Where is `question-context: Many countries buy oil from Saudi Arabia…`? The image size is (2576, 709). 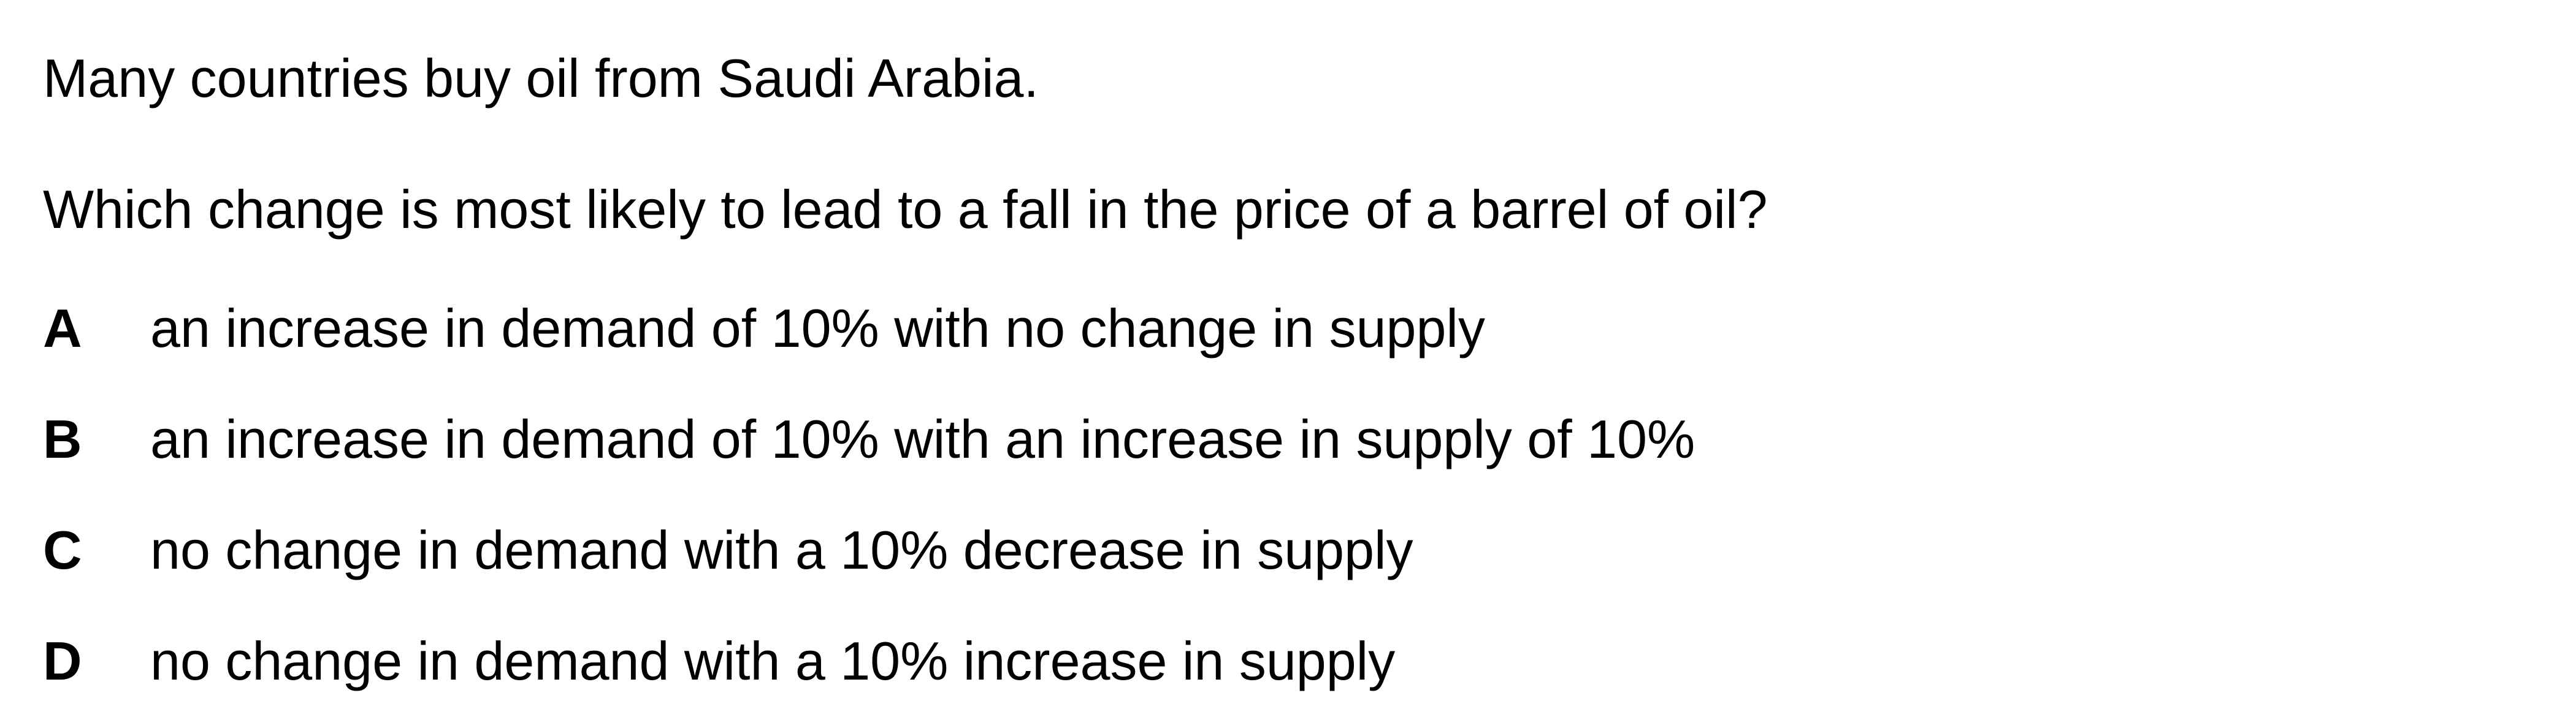
question-context: Many countries buy oil from Saudi Arabia… is located at coordinates (541, 78).